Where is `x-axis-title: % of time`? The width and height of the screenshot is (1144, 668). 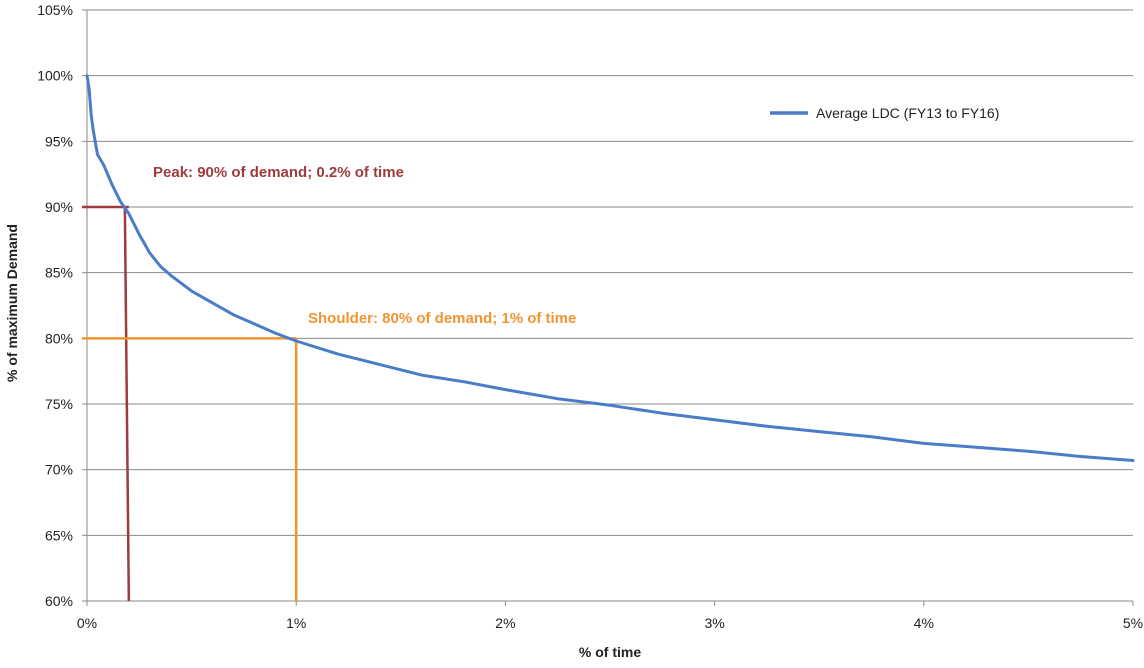 x-axis-title: % of time is located at coordinates (610, 652).